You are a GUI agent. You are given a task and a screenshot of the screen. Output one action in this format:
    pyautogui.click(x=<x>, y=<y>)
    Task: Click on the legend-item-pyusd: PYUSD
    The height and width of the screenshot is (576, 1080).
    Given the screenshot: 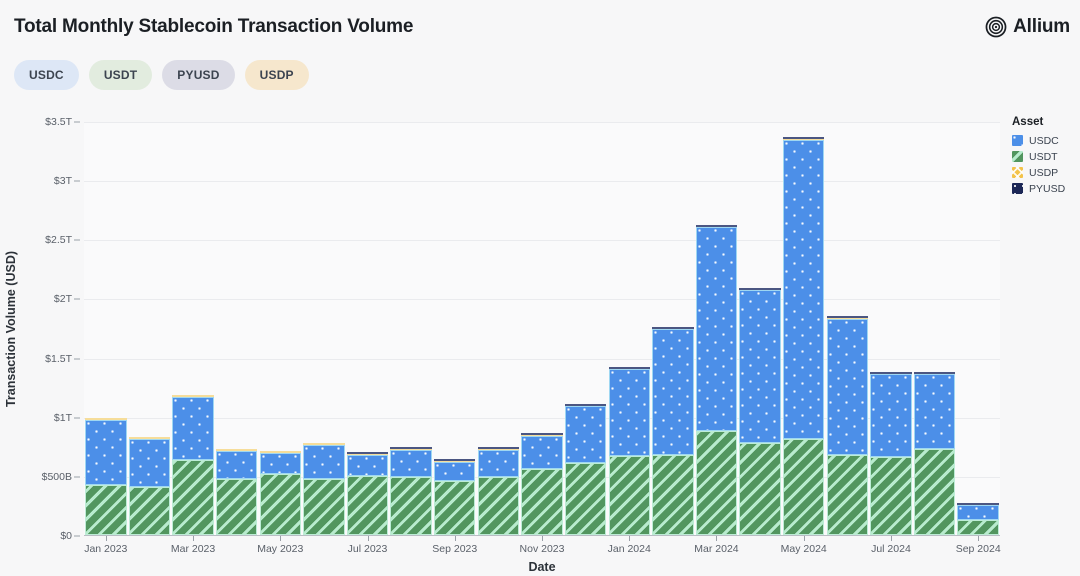 What is the action you would take?
    pyautogui.click(x=1046, y=188)
    